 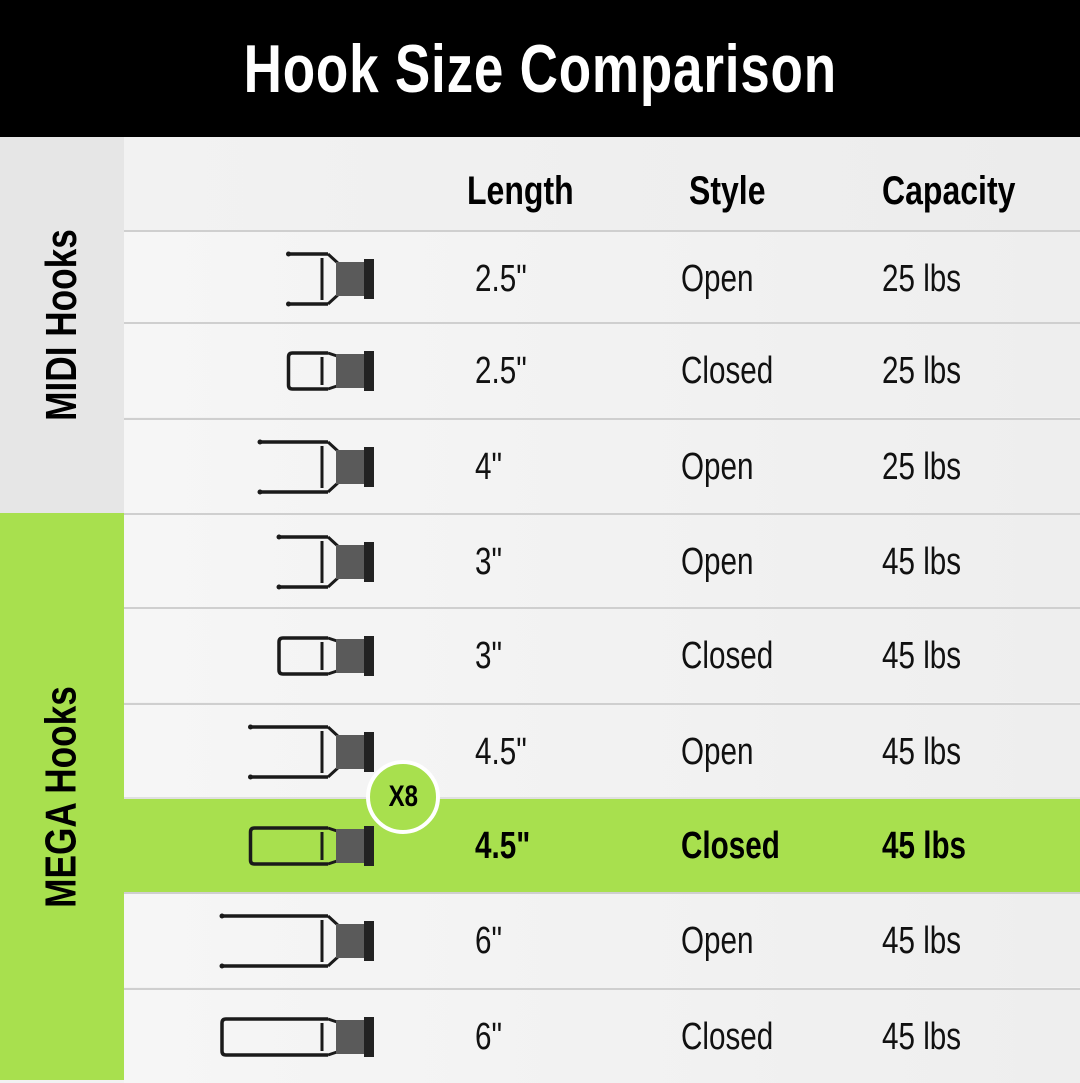 I want to click on x8-badge: X8, so click(x=403, y=797).